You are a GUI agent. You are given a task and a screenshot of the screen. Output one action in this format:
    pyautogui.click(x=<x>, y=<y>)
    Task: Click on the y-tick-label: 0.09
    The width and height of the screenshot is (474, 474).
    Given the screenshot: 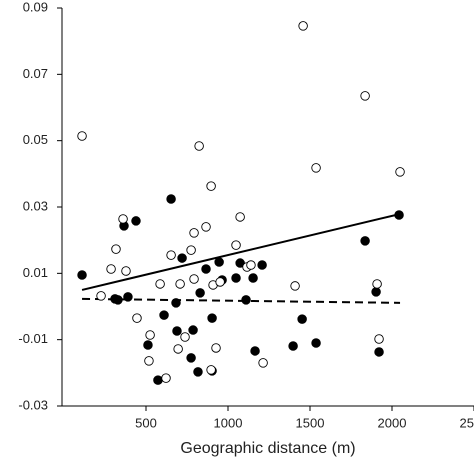 What is the action you would take?
    pyautogui.click(x=35, y=7)
    